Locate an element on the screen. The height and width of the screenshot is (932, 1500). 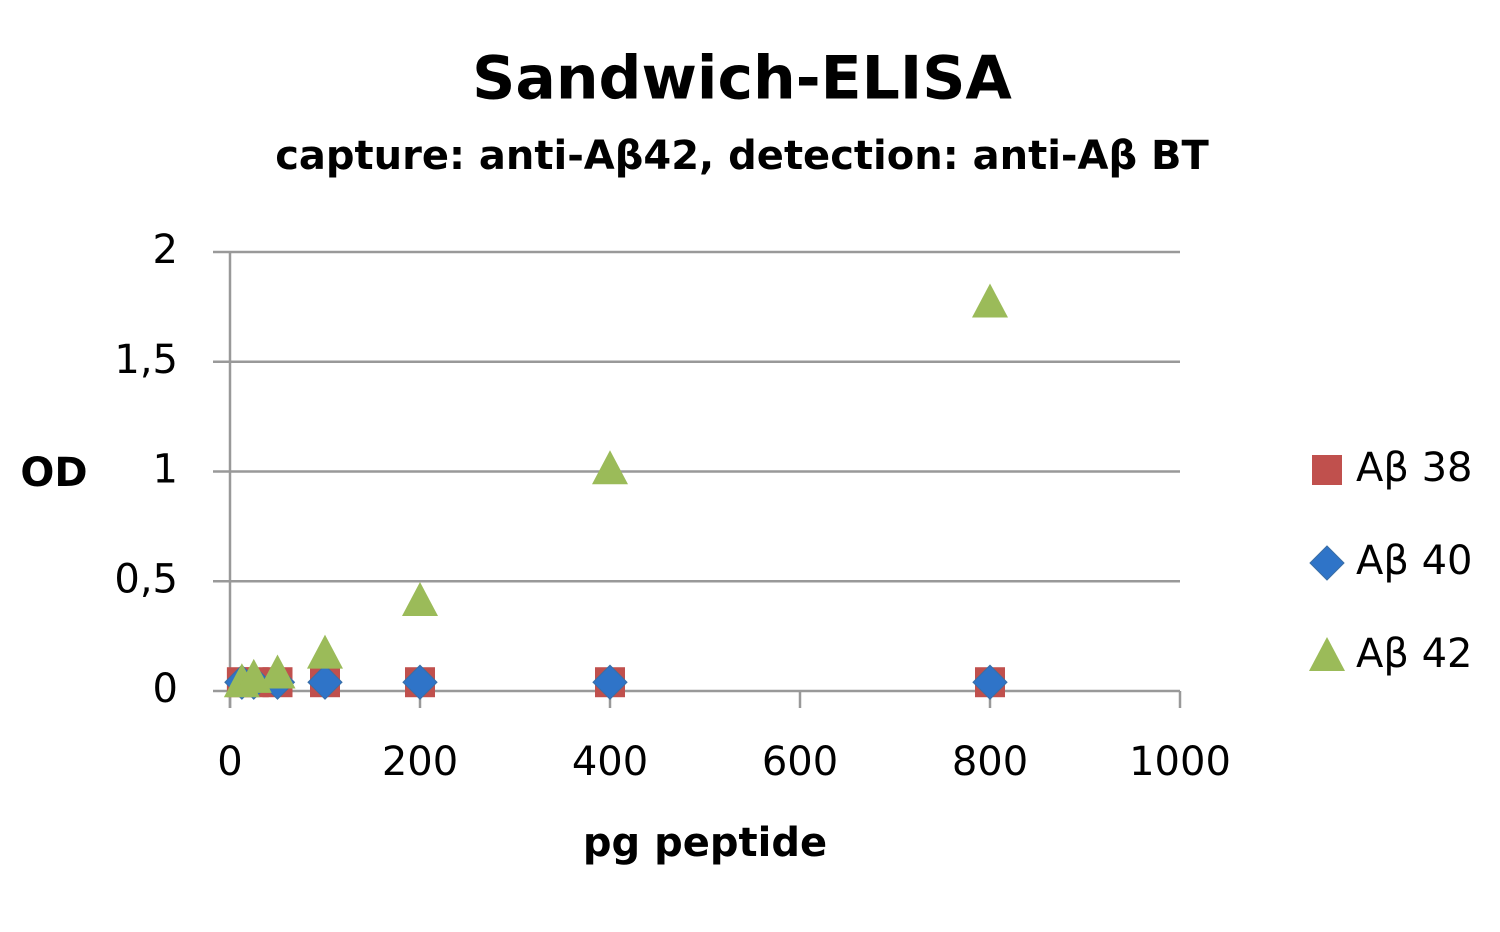
chart-title: Sandwich-ELISA is located at coordinates (742, 79).